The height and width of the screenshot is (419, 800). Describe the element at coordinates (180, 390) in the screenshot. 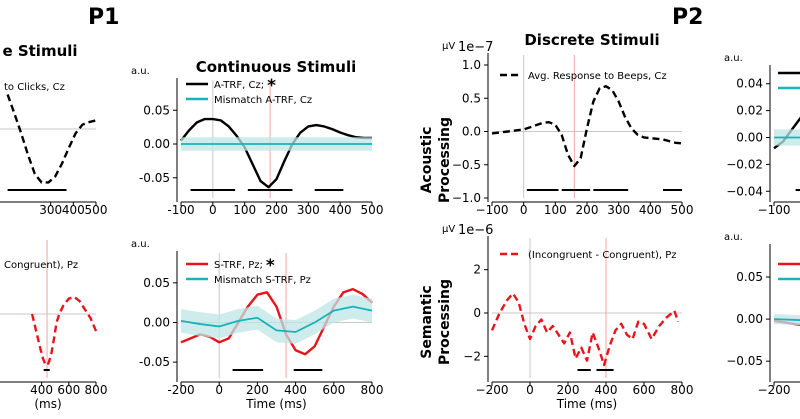

I see `x-tick-label: -200` at that location.